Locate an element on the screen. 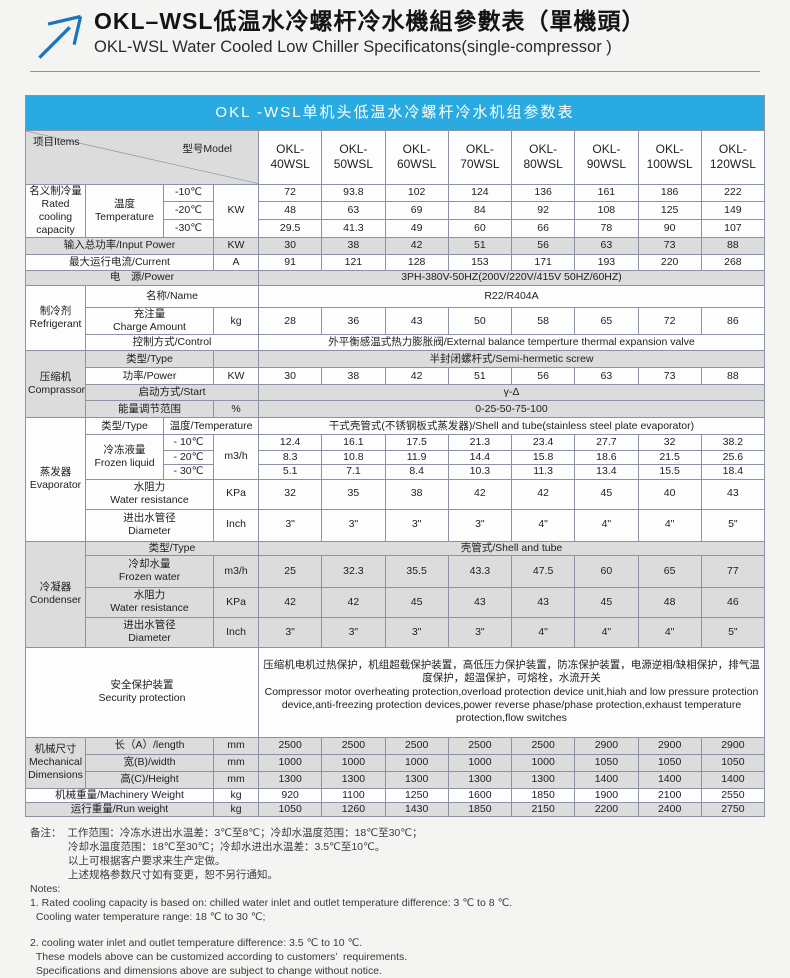  table-cell: 153 is located at coordinates (480, 262).